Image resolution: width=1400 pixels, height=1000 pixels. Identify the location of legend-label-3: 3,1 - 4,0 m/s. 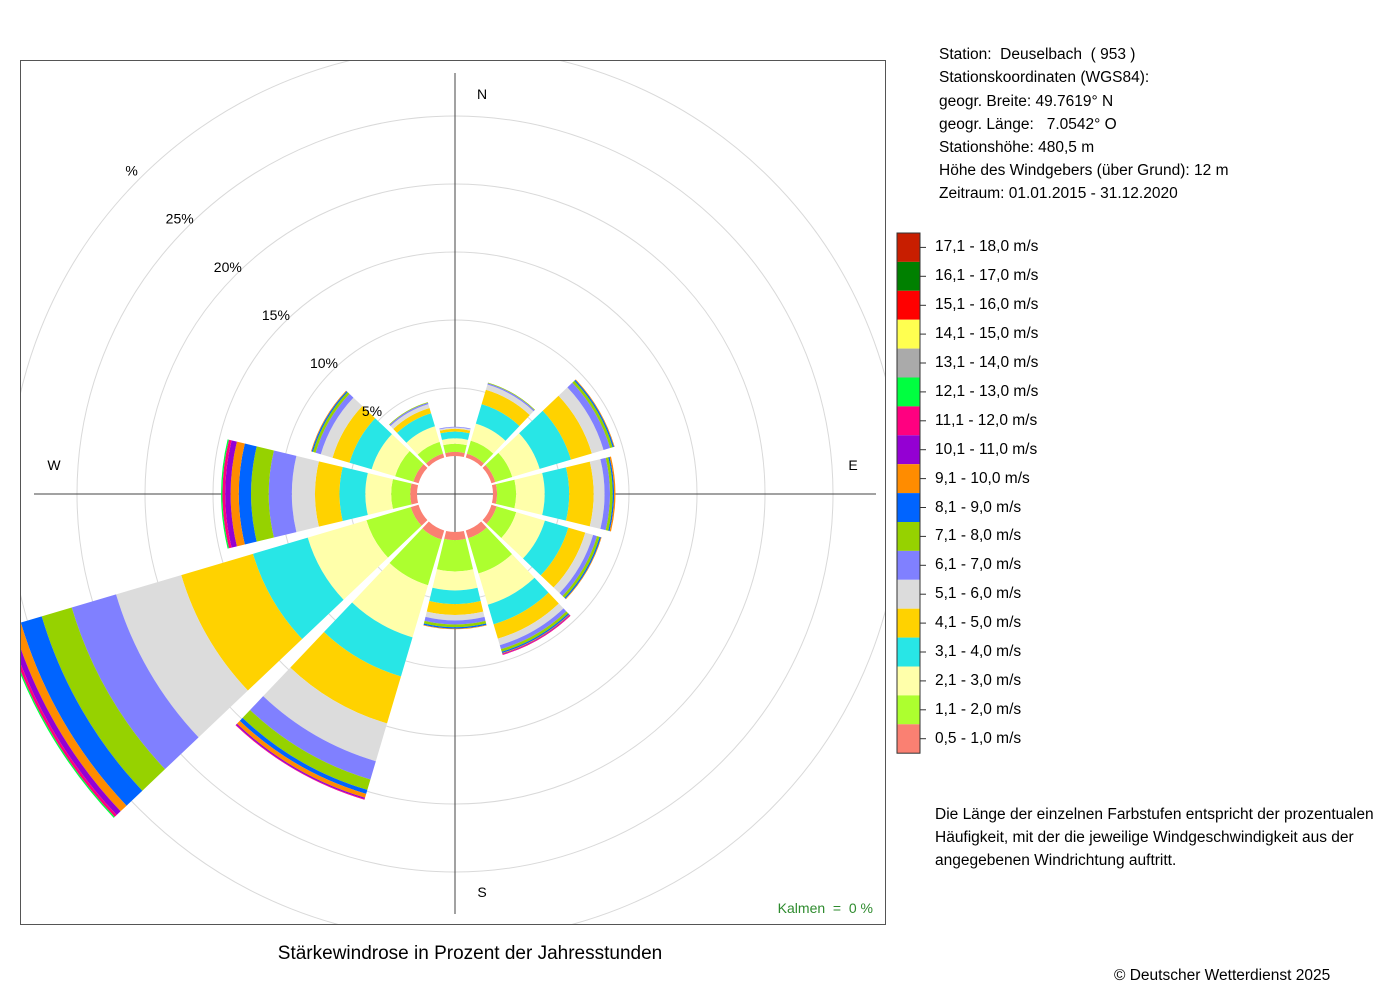
(978, 651).